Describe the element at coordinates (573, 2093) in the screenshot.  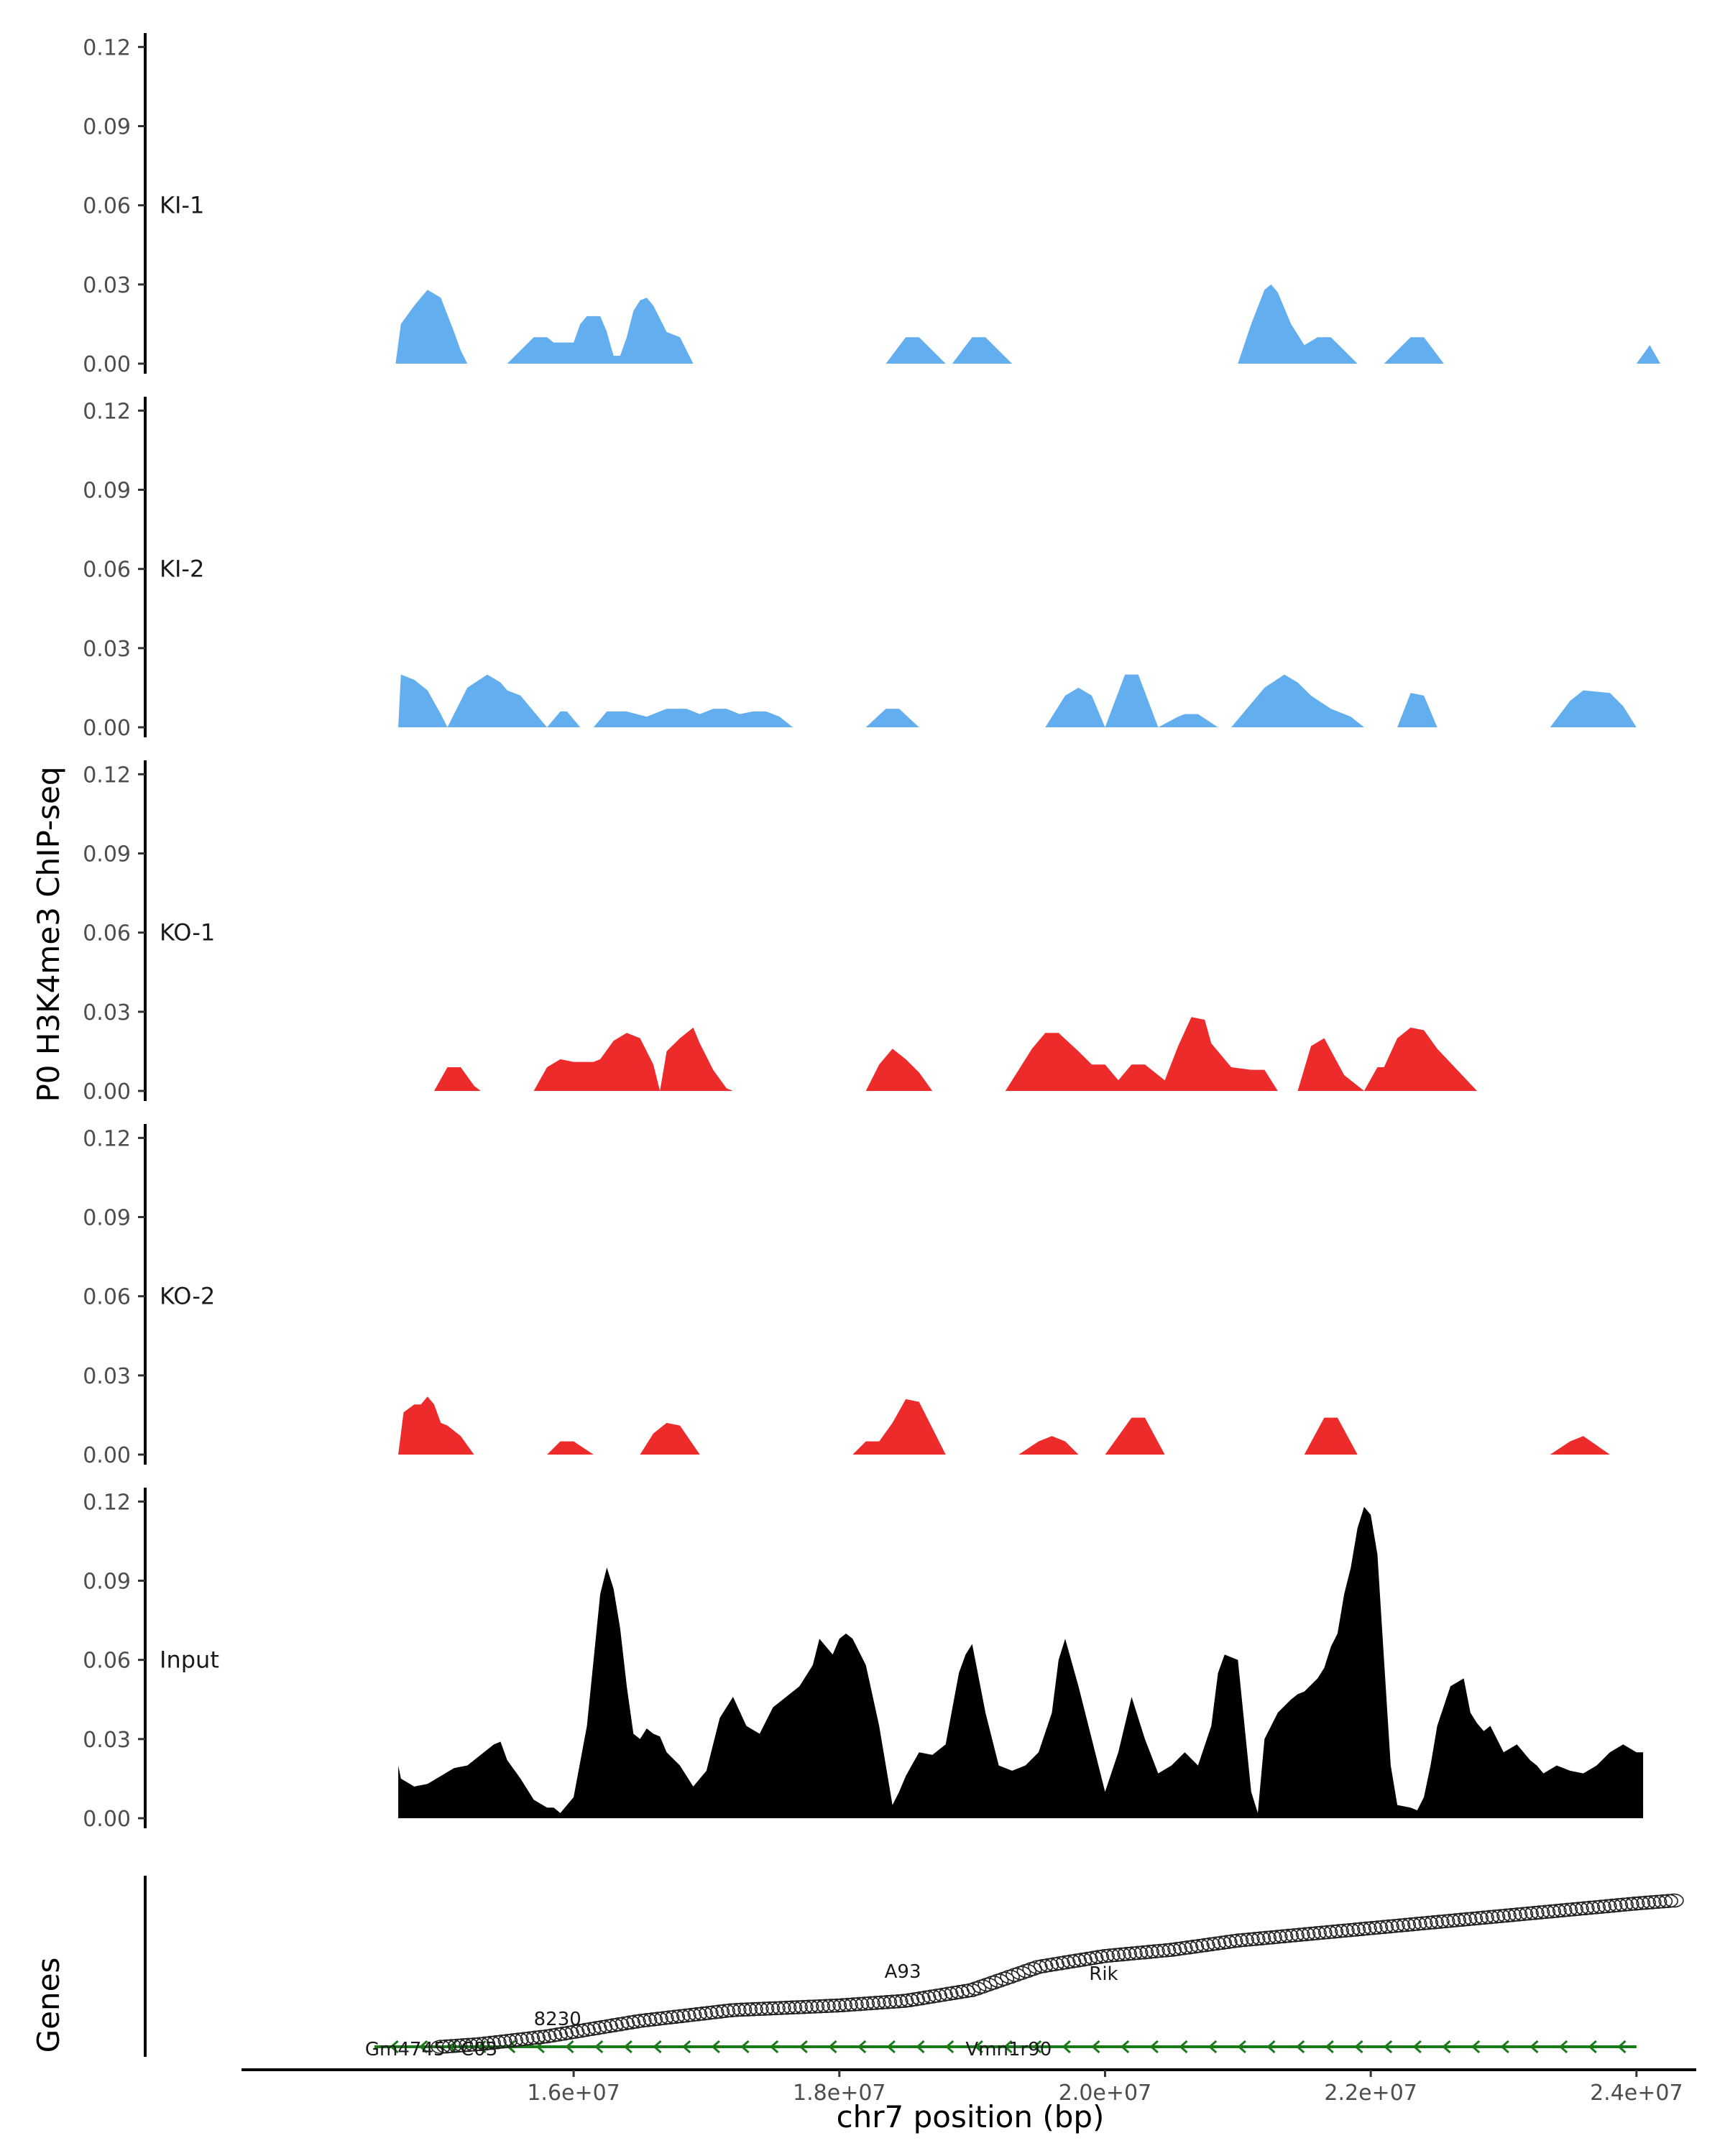
I see `x-tick-label: 1.6e+07` at that location.